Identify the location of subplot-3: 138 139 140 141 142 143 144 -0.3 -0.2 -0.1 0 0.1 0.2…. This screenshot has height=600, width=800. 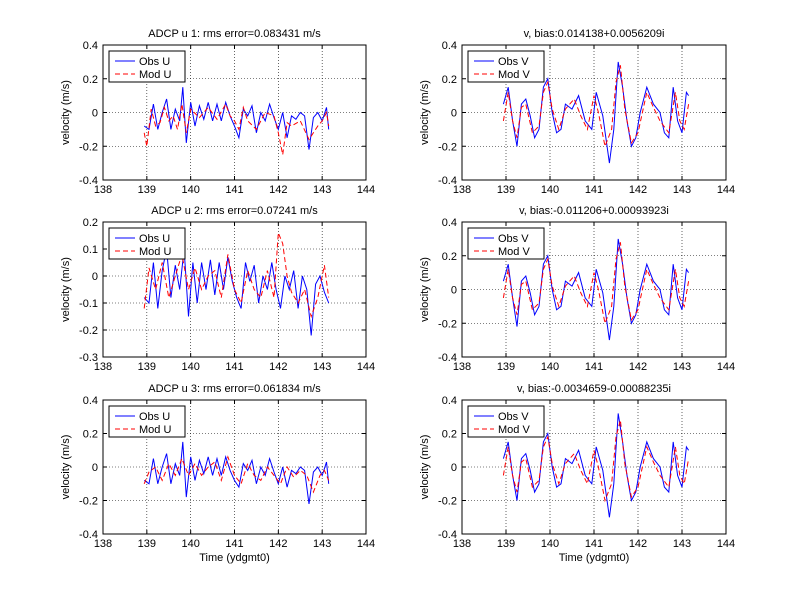
(217, 289).